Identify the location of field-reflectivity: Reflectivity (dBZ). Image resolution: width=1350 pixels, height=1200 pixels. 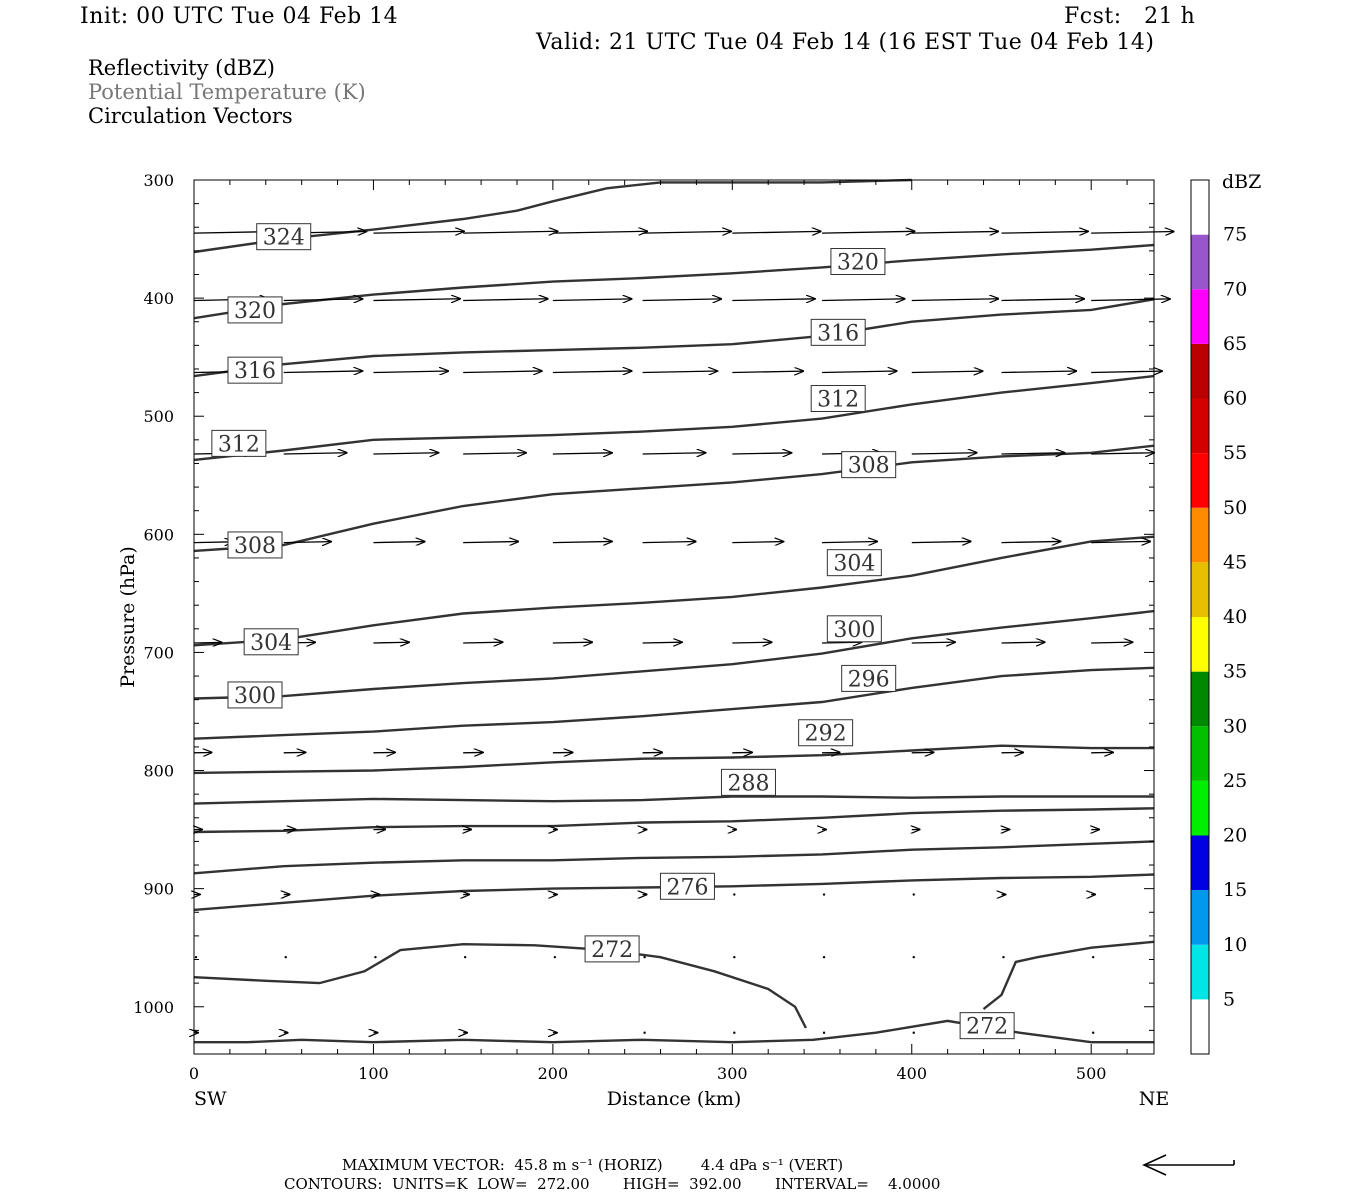
(182, 68).